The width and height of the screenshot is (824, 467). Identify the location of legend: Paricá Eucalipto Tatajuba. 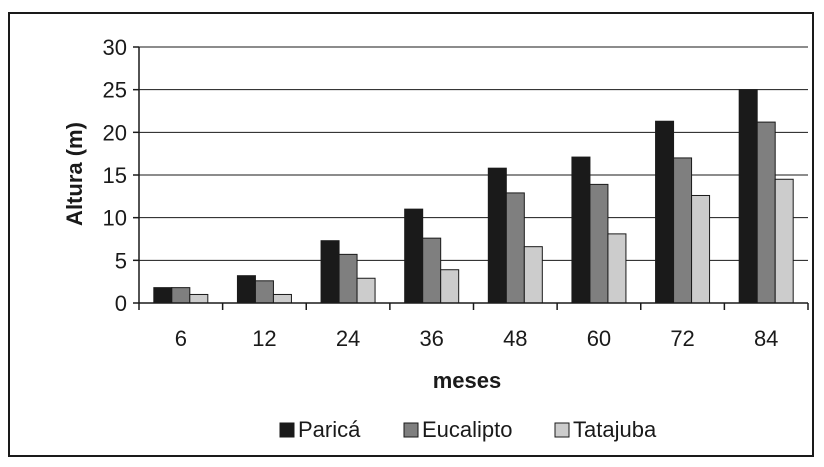
(468, 429).